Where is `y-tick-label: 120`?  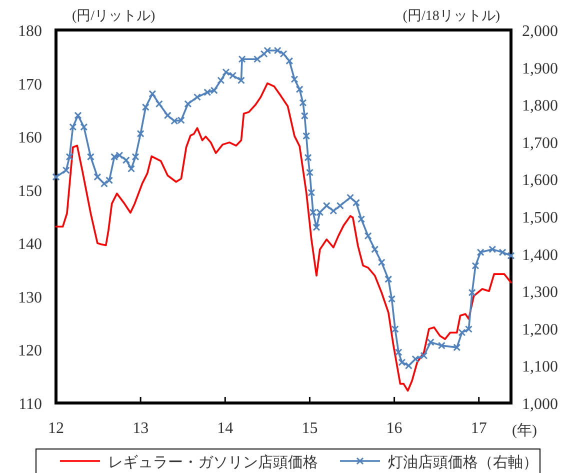 y-tick-label: 120 is located at coordinates (30, 351).